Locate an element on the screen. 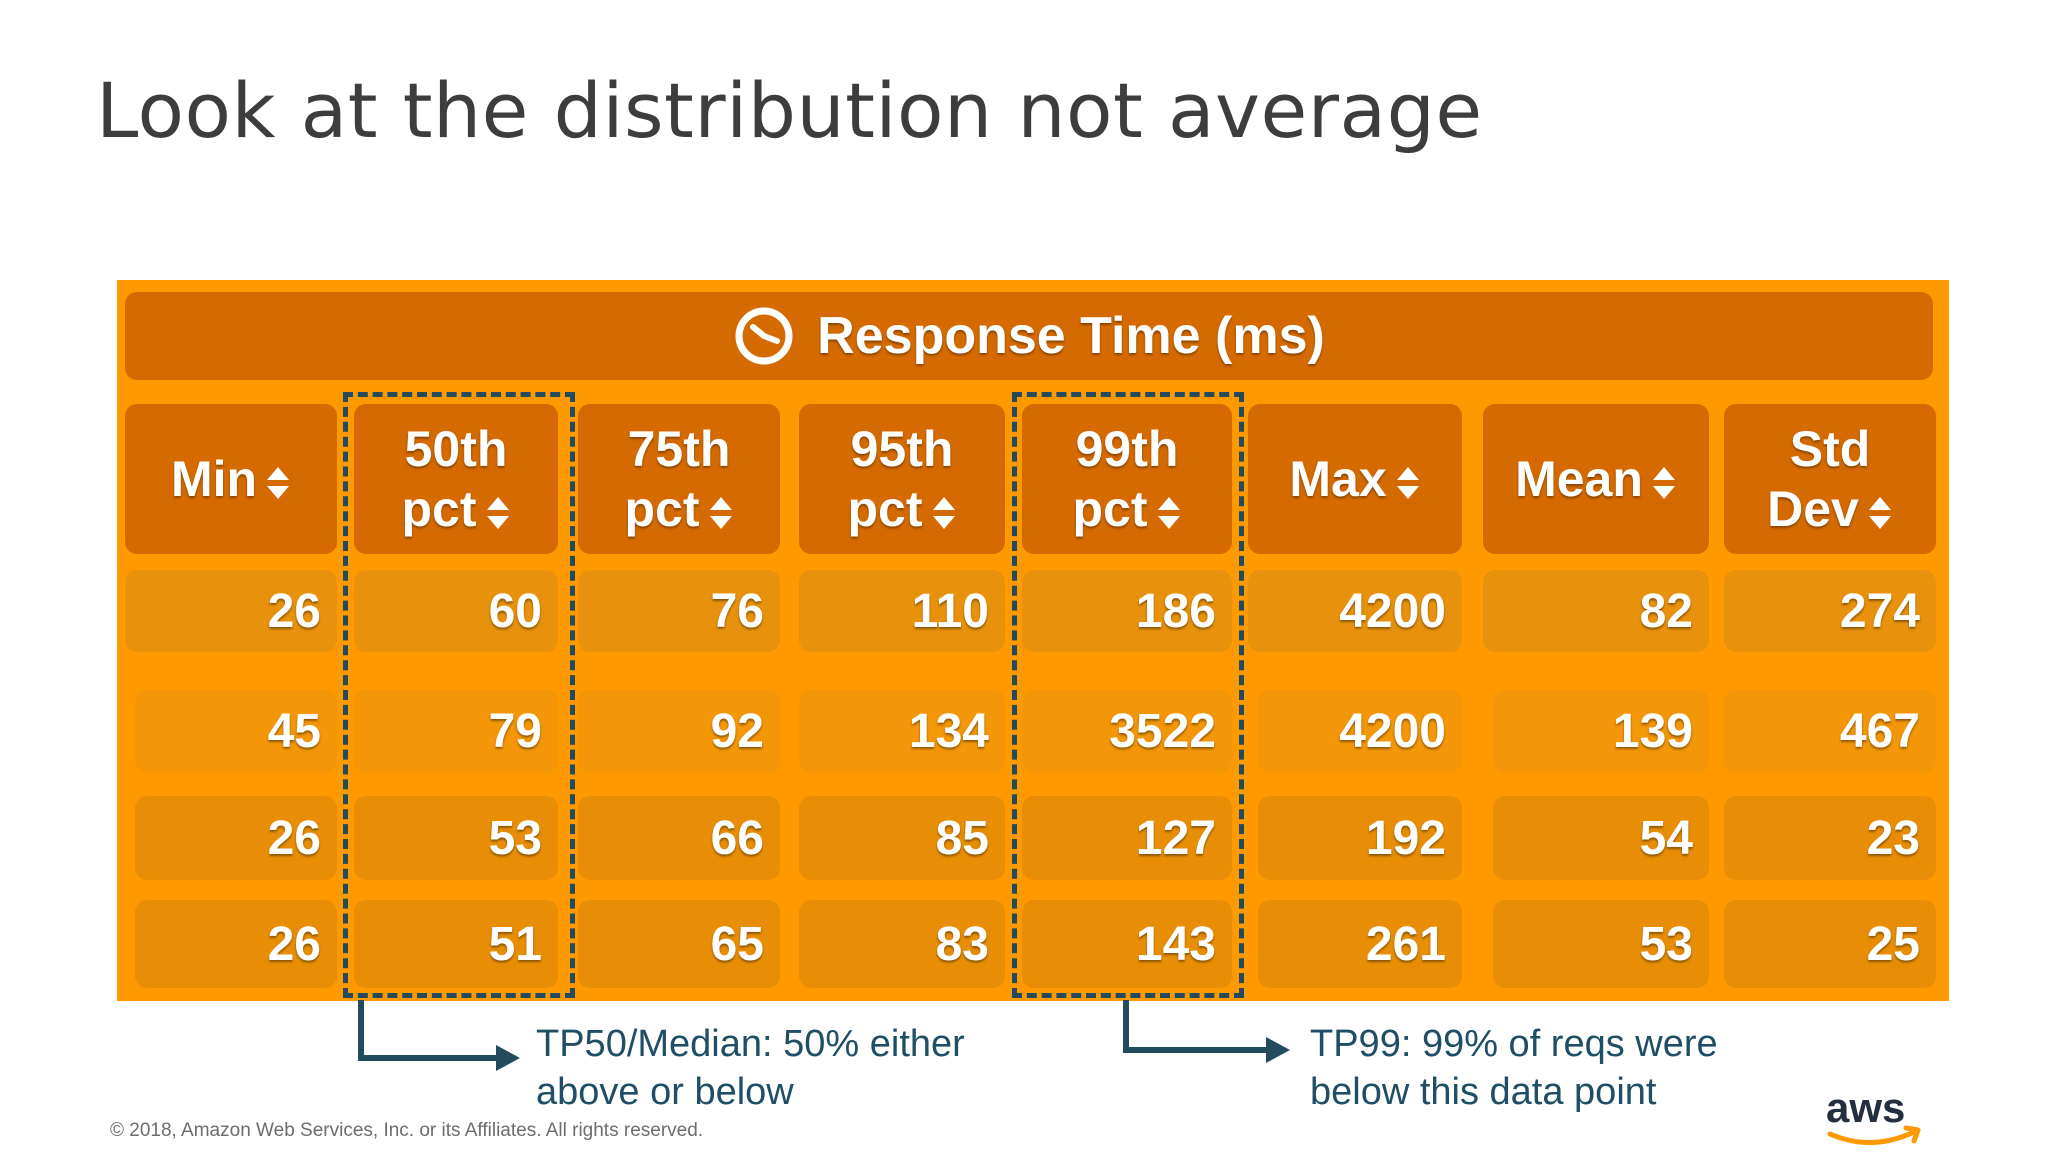 The width and height of the screenshot is (2048, 1152). tp50-arrow is located at coordinates (439, 1035).